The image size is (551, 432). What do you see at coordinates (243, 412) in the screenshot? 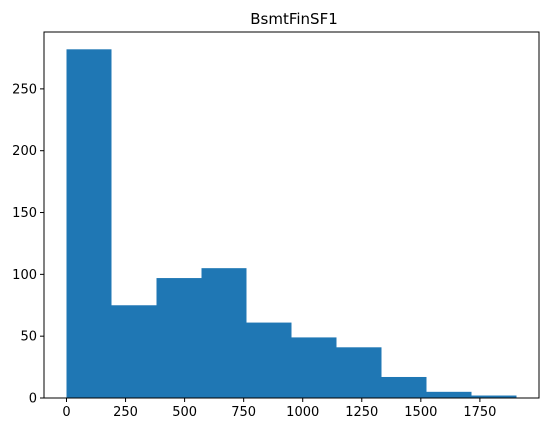
I see `x-tick-label: 750` at bounding box center [243, 412].